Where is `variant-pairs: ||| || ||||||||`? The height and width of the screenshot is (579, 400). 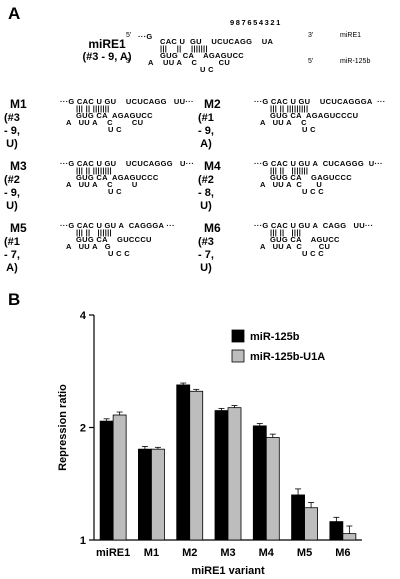
variant-pairs: ||| || |||||||| is located at coordinates (94, 170).